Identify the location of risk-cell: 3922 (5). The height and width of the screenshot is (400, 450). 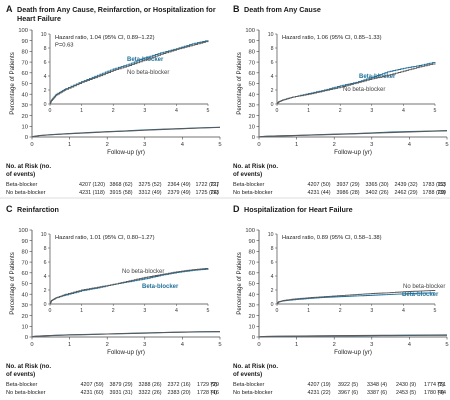
(348, 385).